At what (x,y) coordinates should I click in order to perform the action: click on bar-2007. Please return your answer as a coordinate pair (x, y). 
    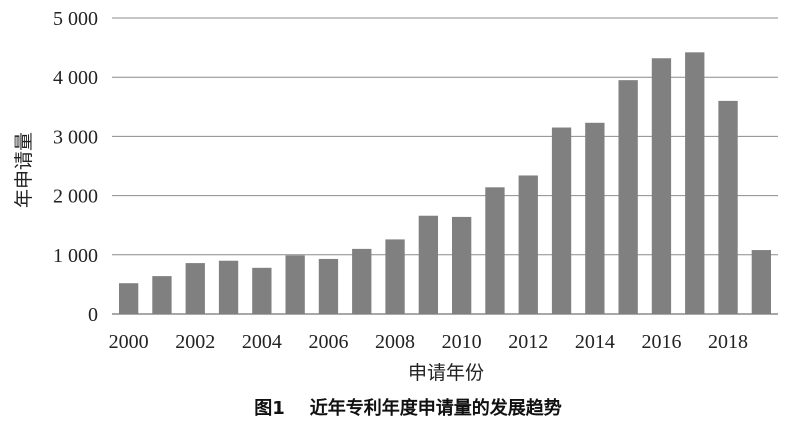
    Looking at the image, I should click on (362, 281).